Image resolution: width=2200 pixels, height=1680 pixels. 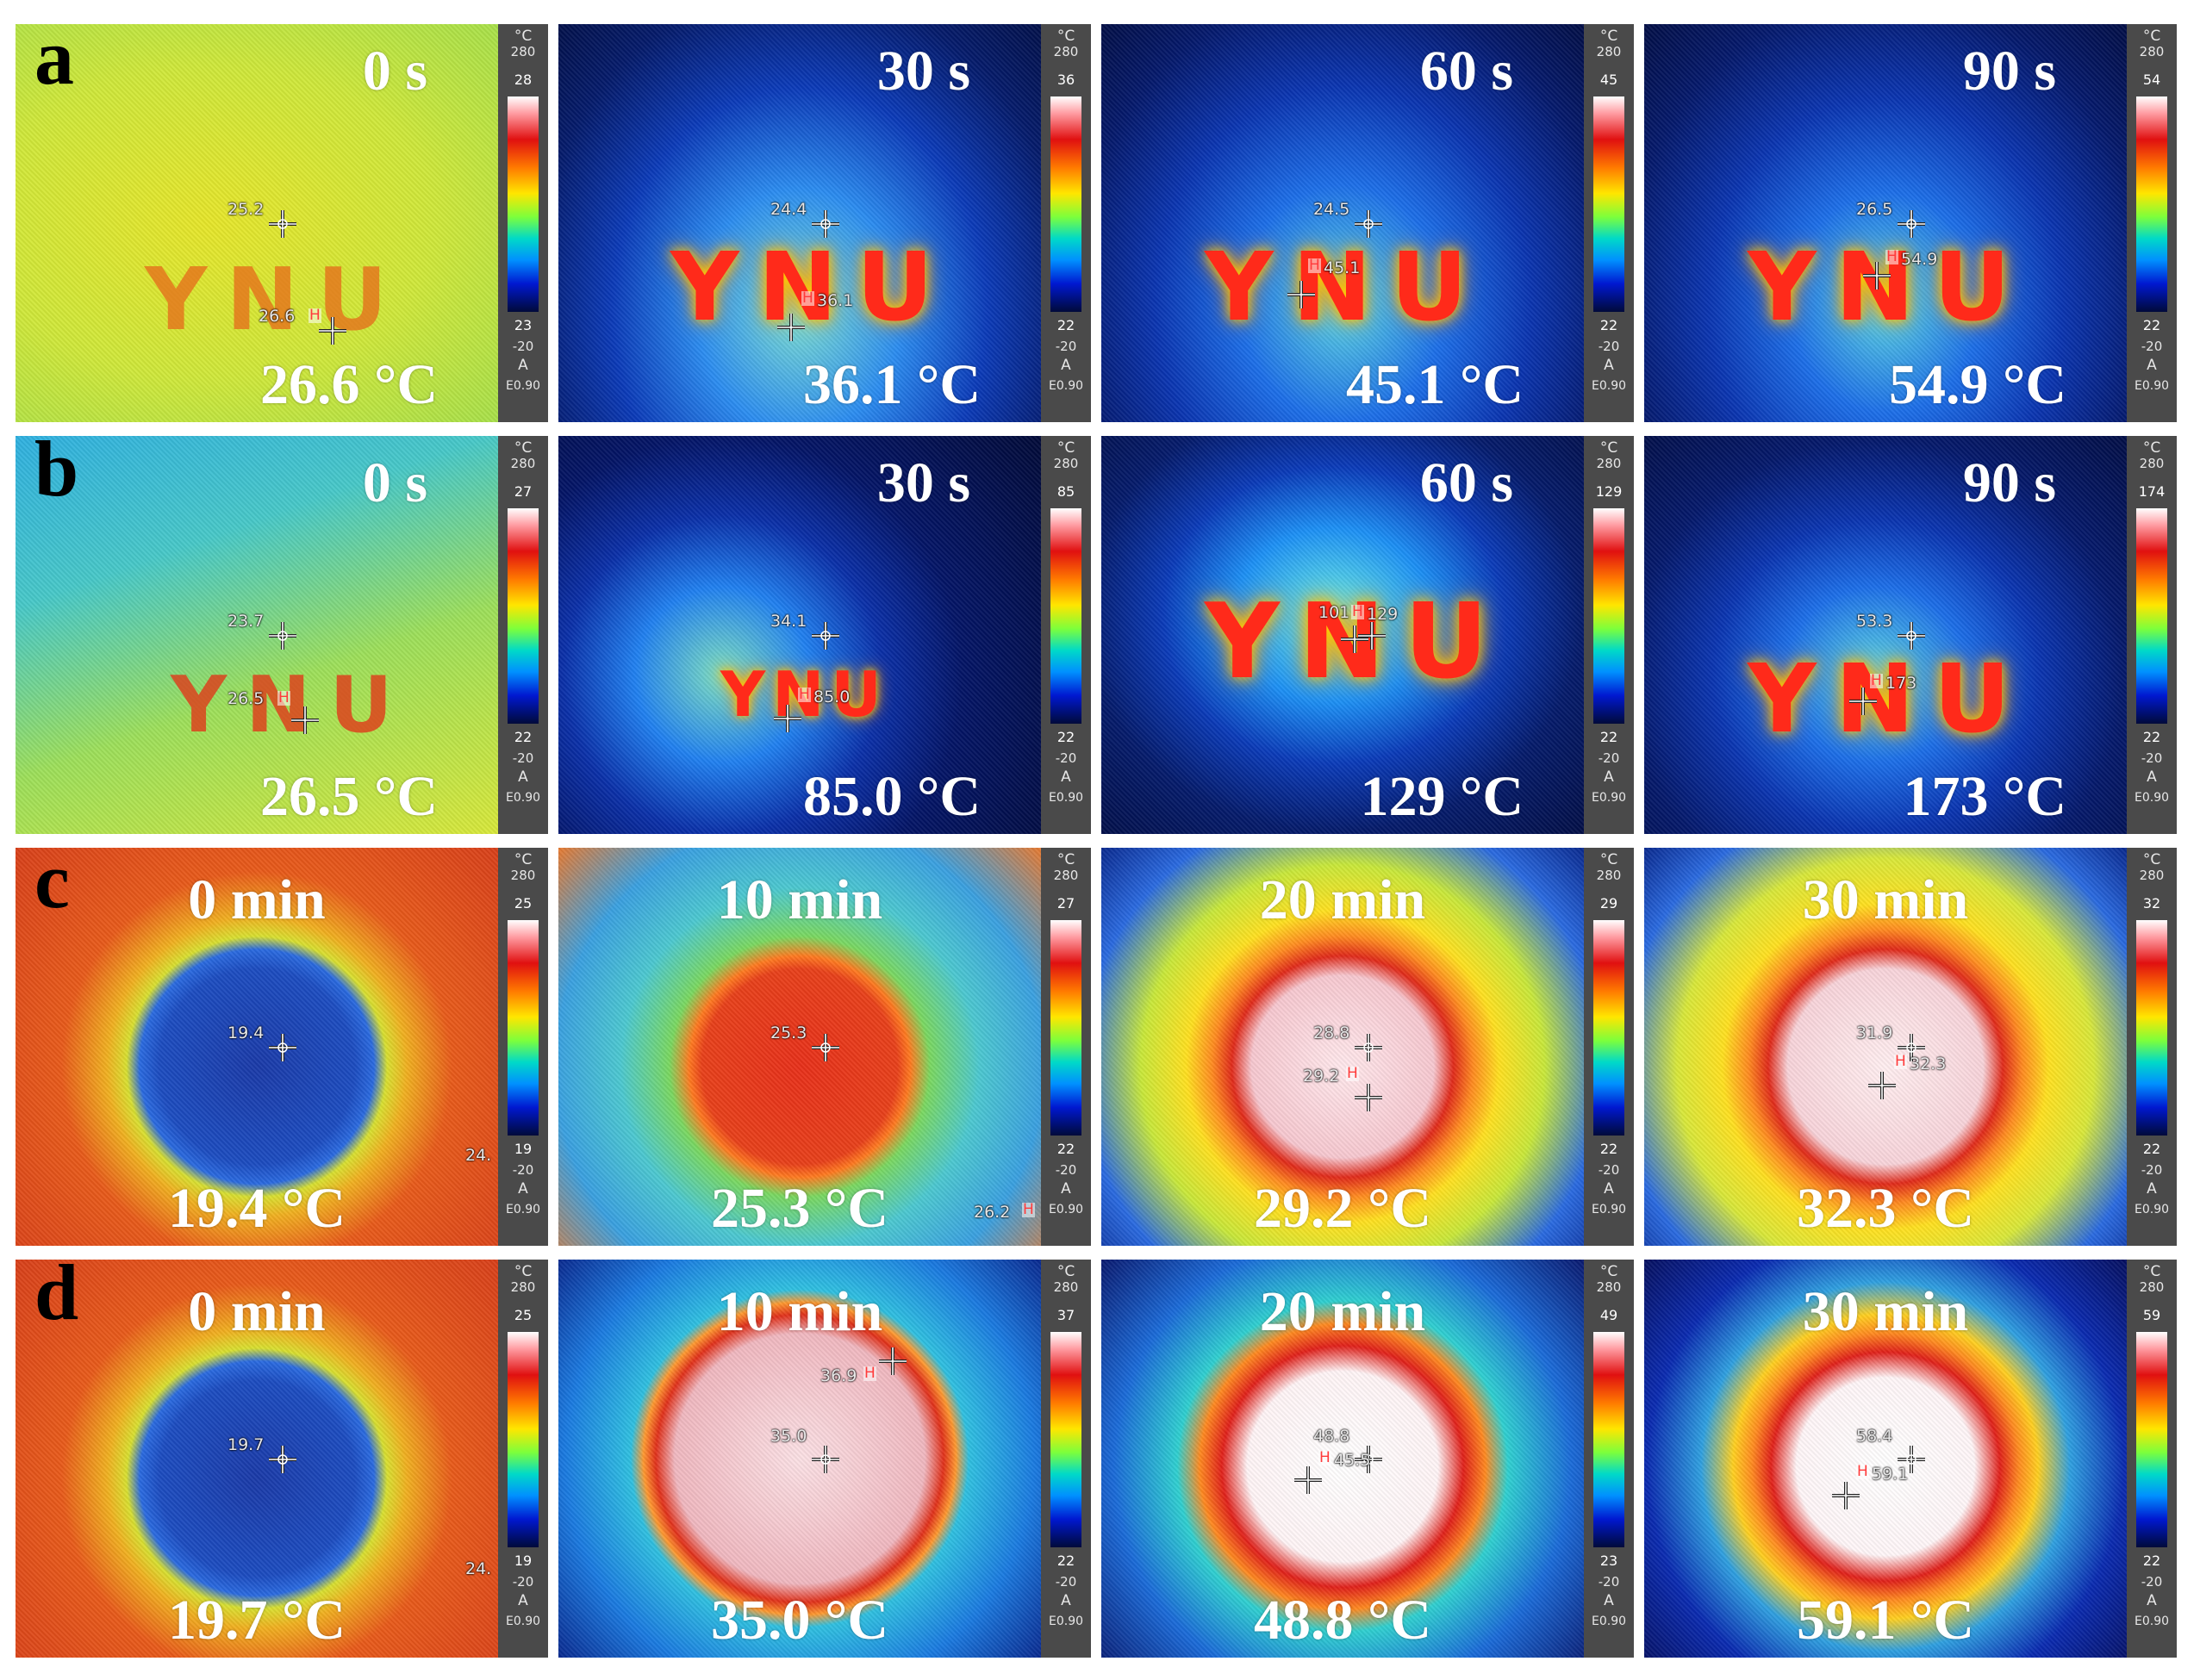 What do you see at coordinates (2151, 80) in the screenshot?
I see `scale-max: 54` at bounding box center [2151, 80].